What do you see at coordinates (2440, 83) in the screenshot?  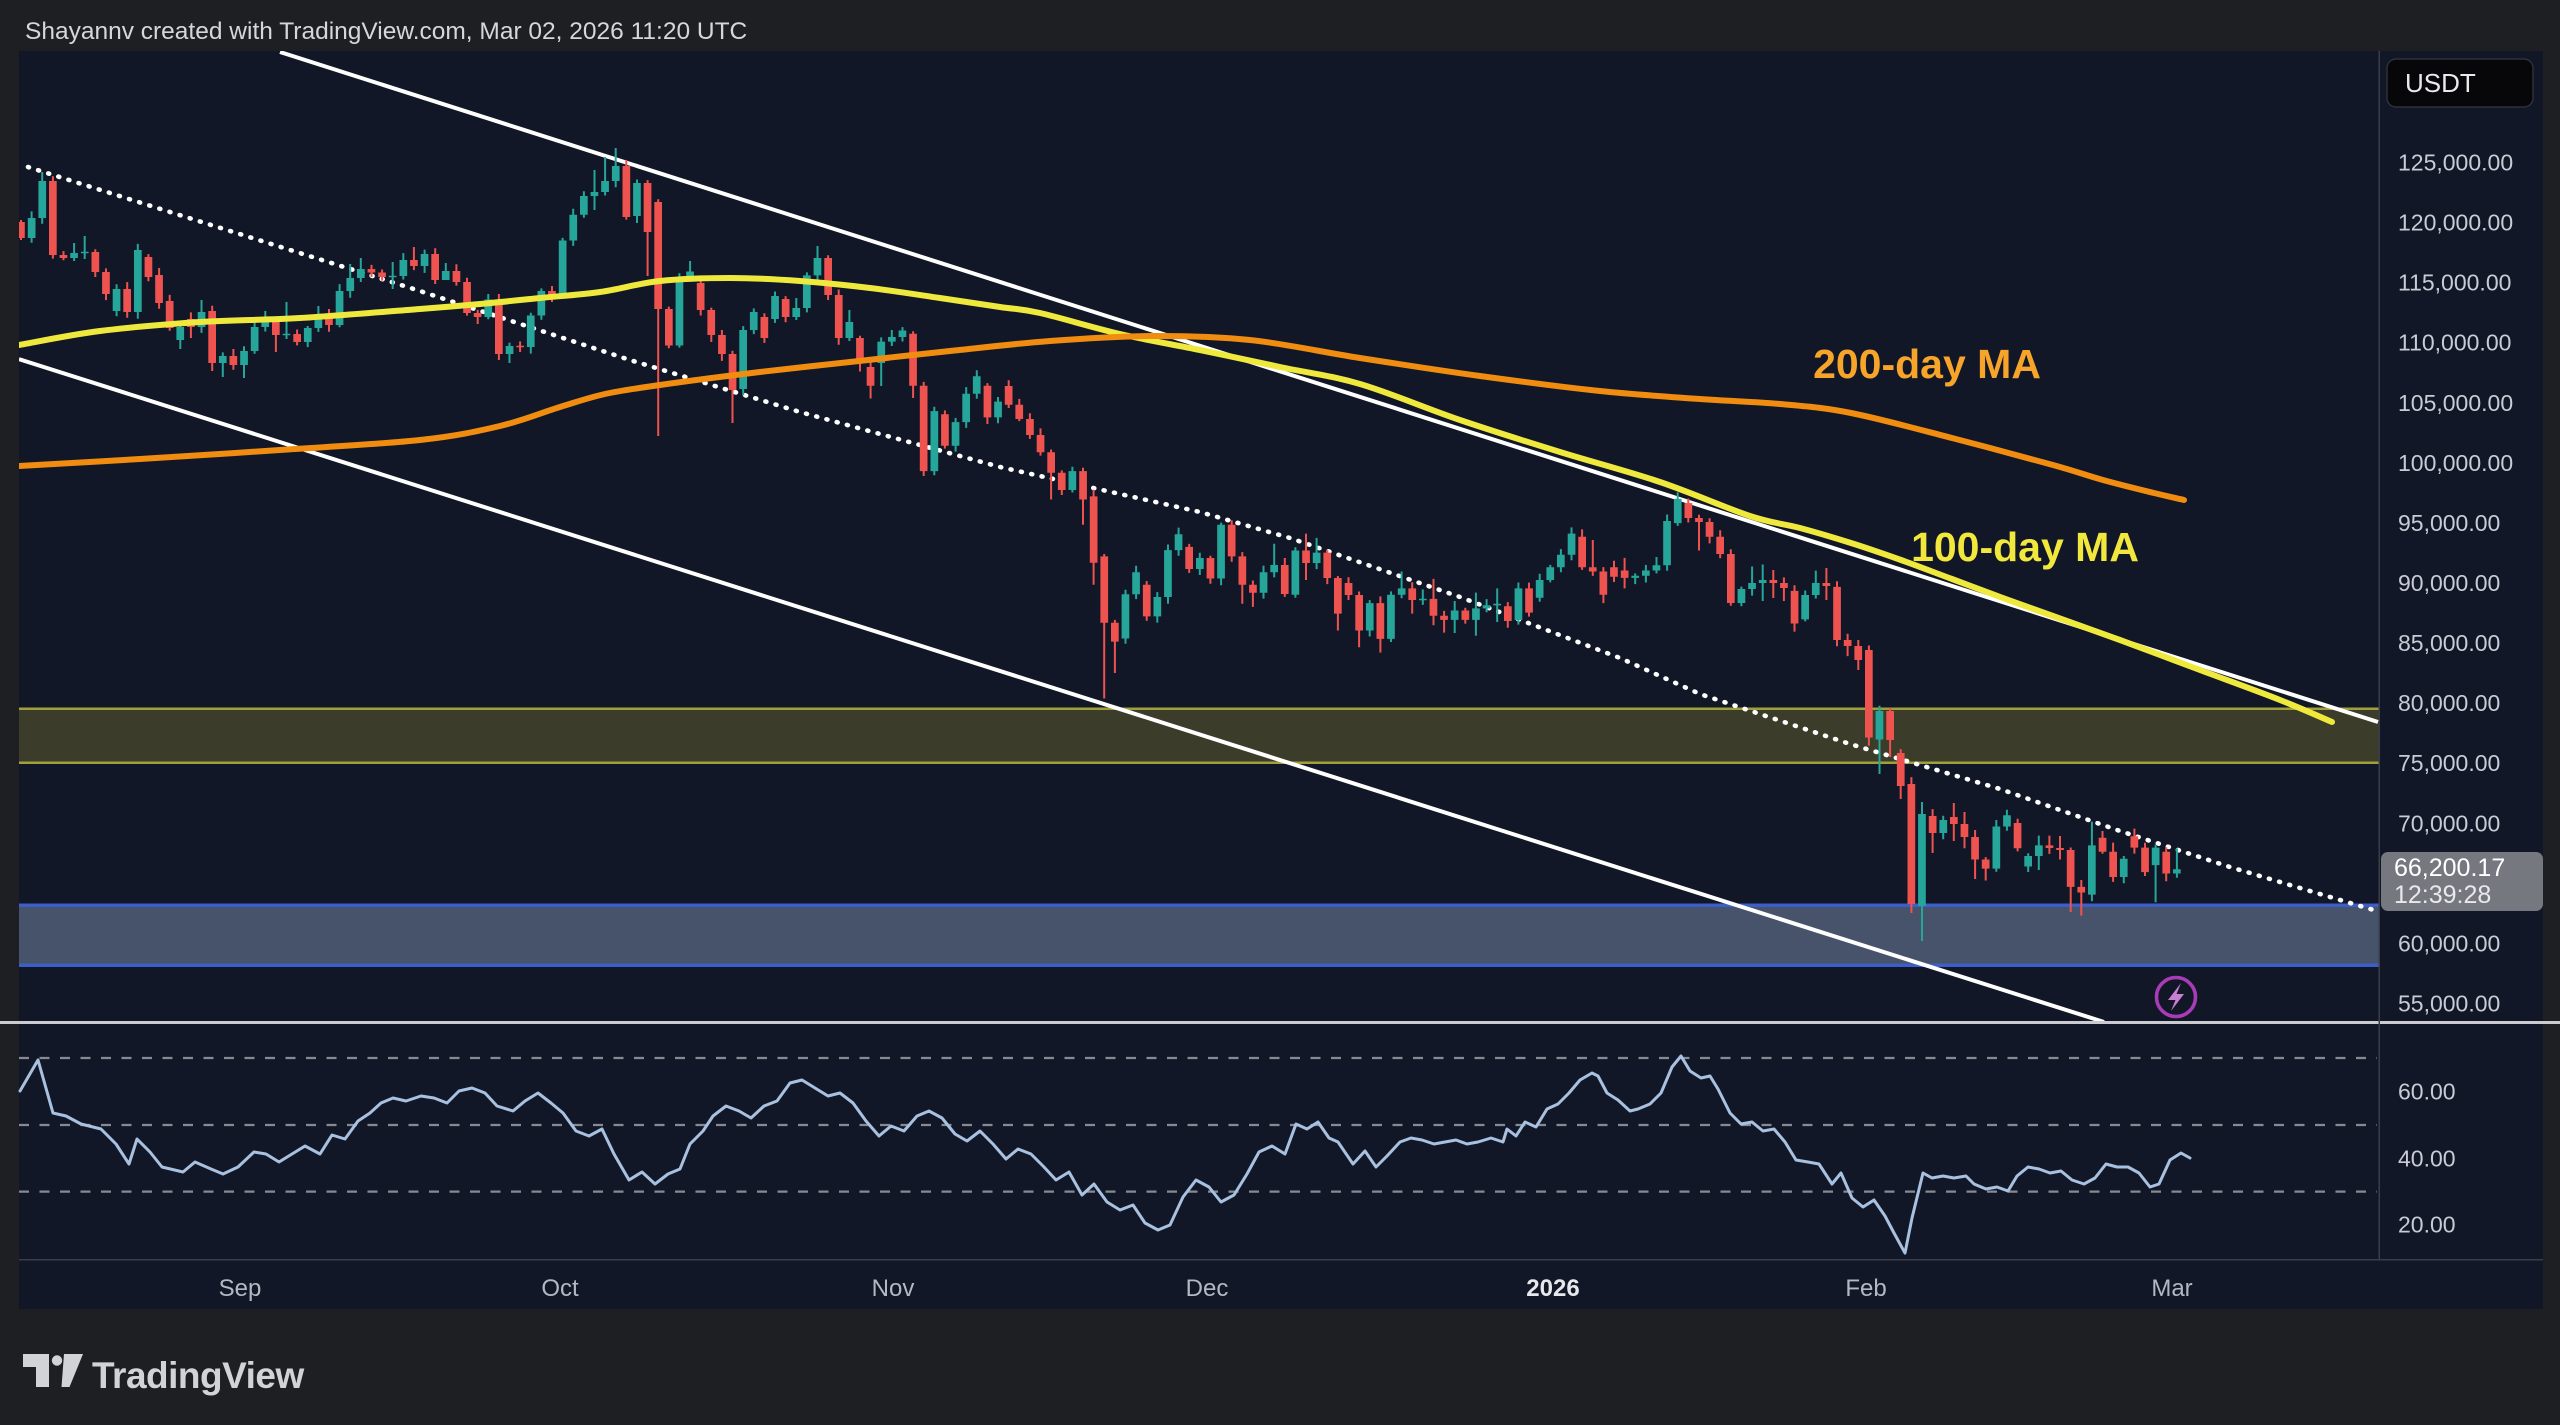 I see `svg-text: USDT` at bounding box center [2440, 83].